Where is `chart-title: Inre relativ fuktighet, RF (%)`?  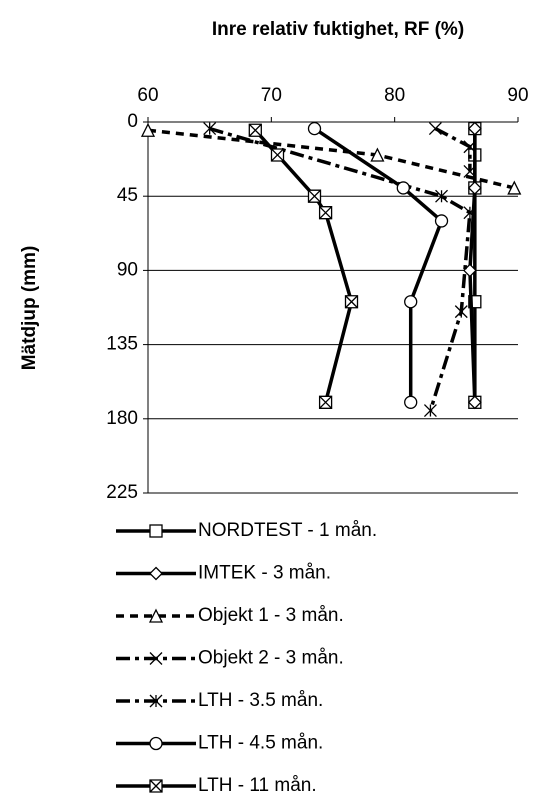 chart-title: Inre relativ fuktighet, RF (%) is located at coordinates (338, 29).